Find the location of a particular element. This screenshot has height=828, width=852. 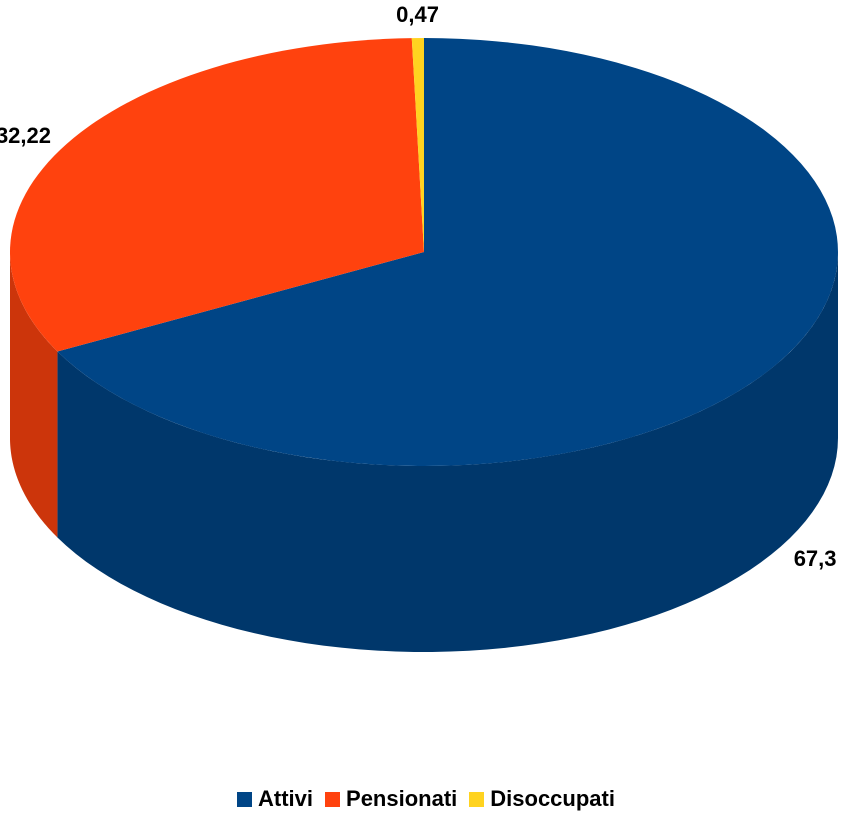

legend: Attivi Pensionati Disoccupati is located at coordinates (426, 799).